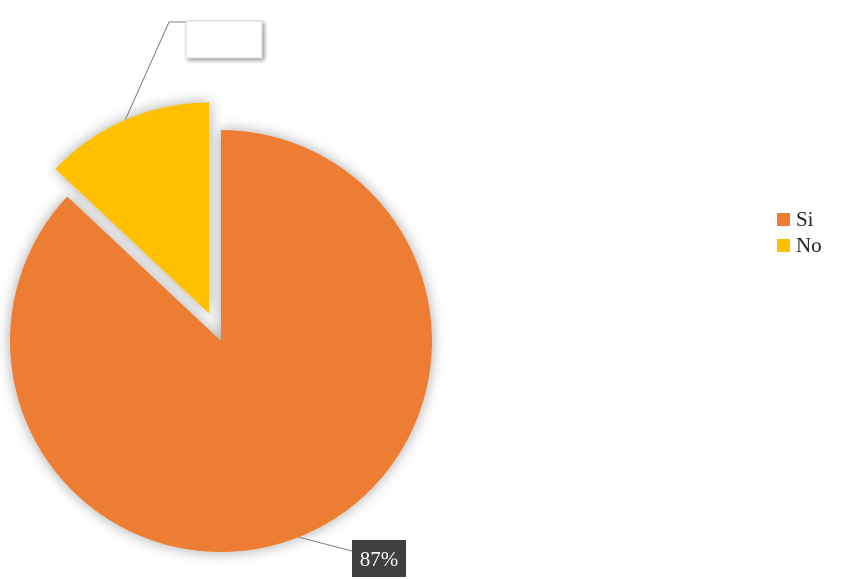  What do you see at coordinates (805, 218) in the screenshot?
I see `legend-label-si: Si` at bounding box center [805, 218].